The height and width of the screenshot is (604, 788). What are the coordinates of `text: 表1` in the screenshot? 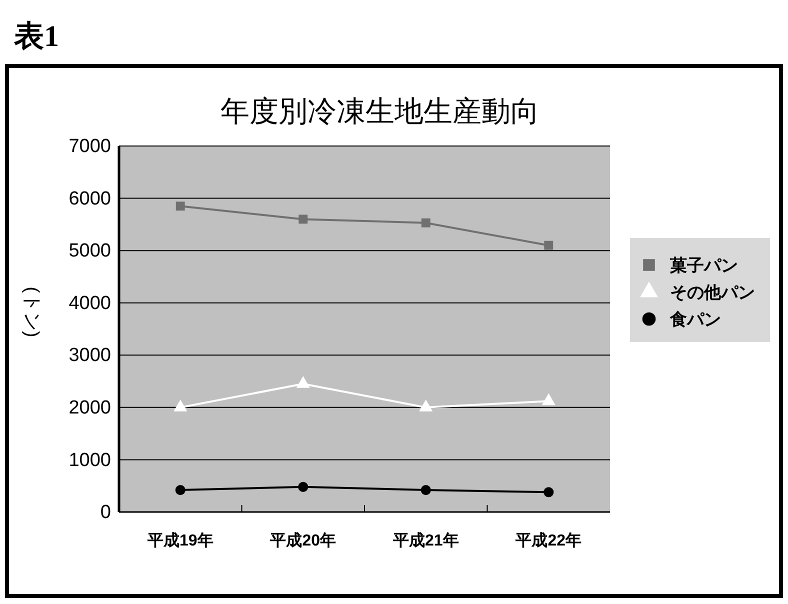 It's located at (36, 36).